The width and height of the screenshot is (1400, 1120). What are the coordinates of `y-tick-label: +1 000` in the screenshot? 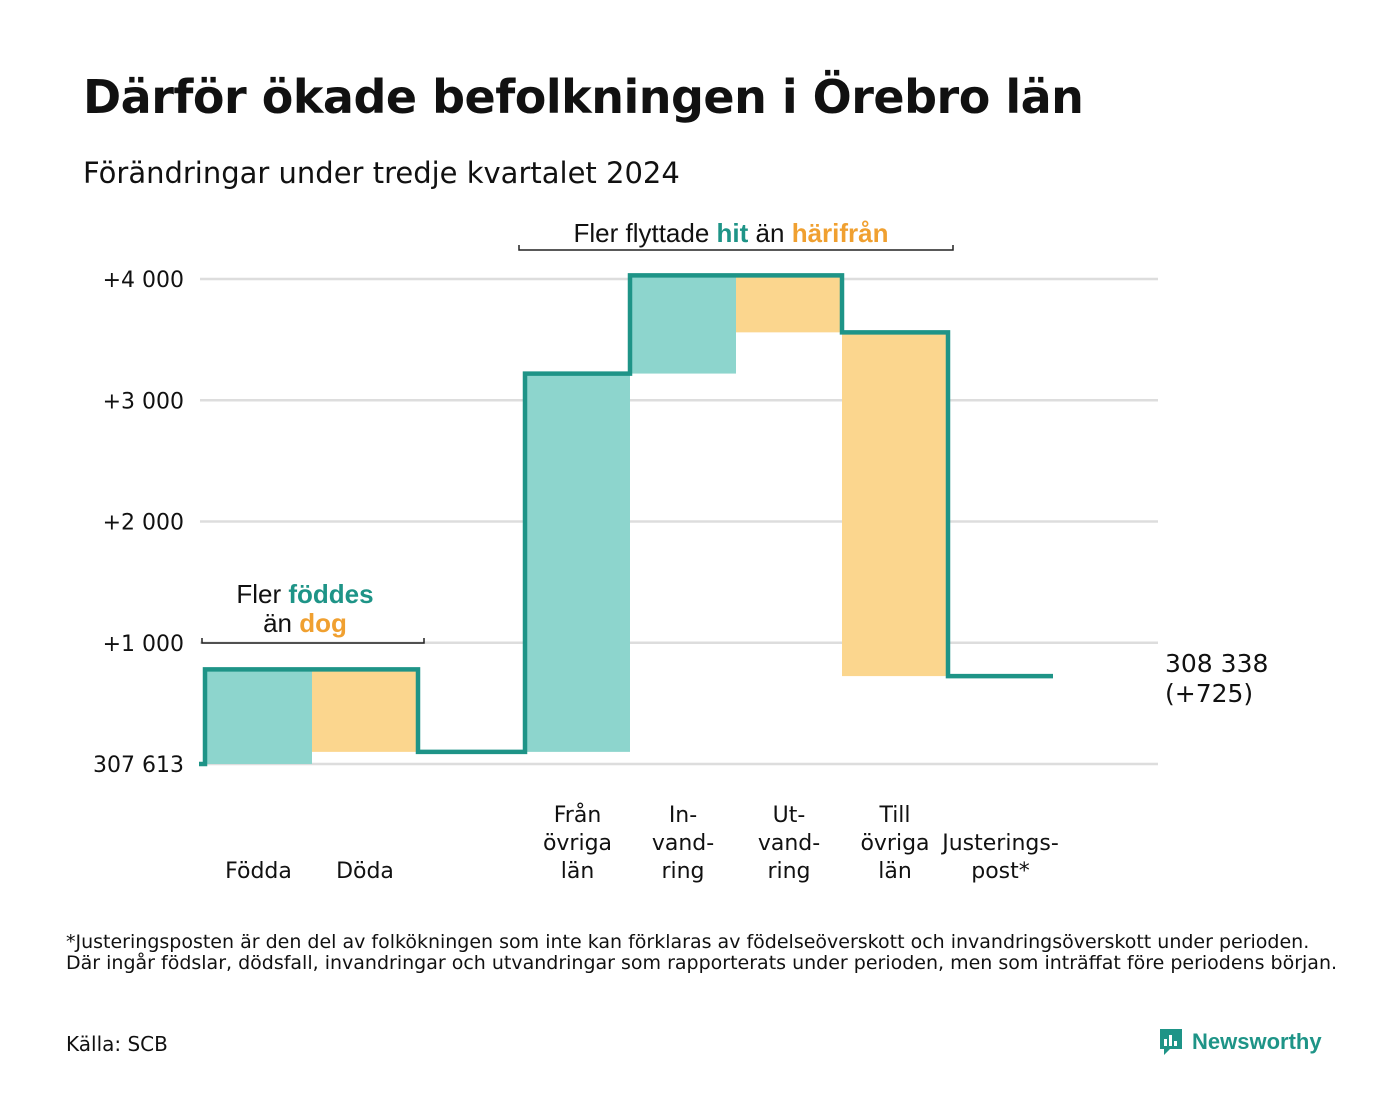 It's located at (143, 644).